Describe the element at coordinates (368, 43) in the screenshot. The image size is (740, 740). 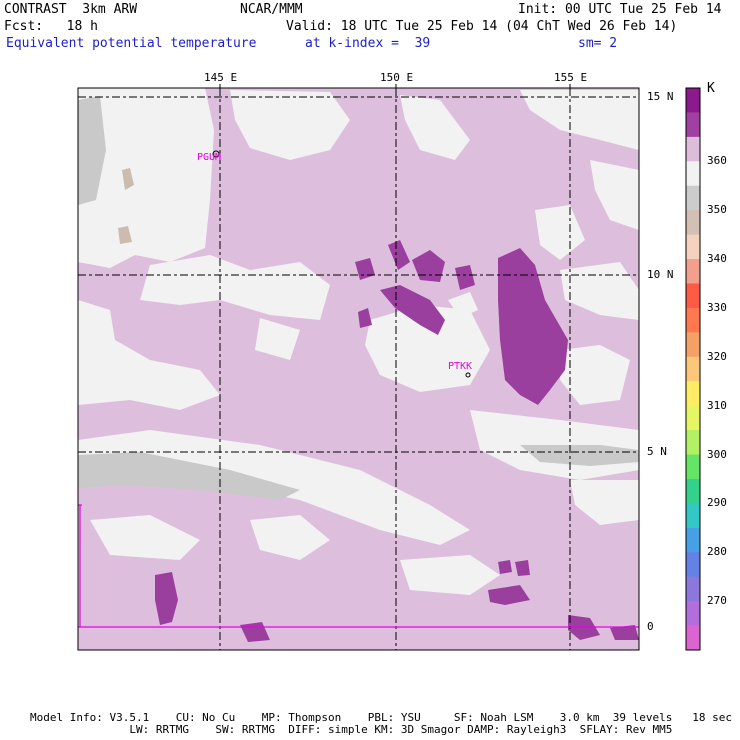
I see `level-info: at k-index = 39` at that location.